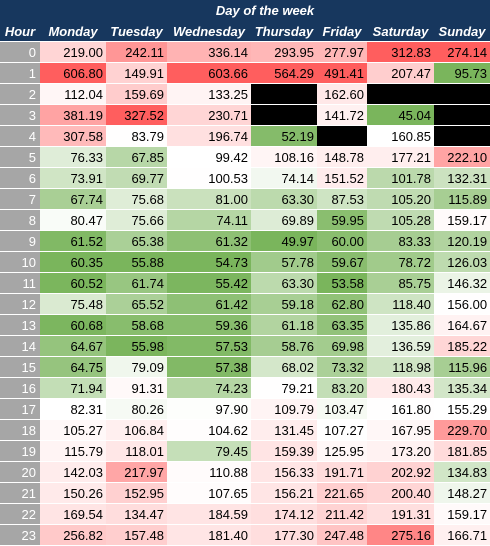  I want to click on value-cell-friday: 60.00, so click(342, 241).